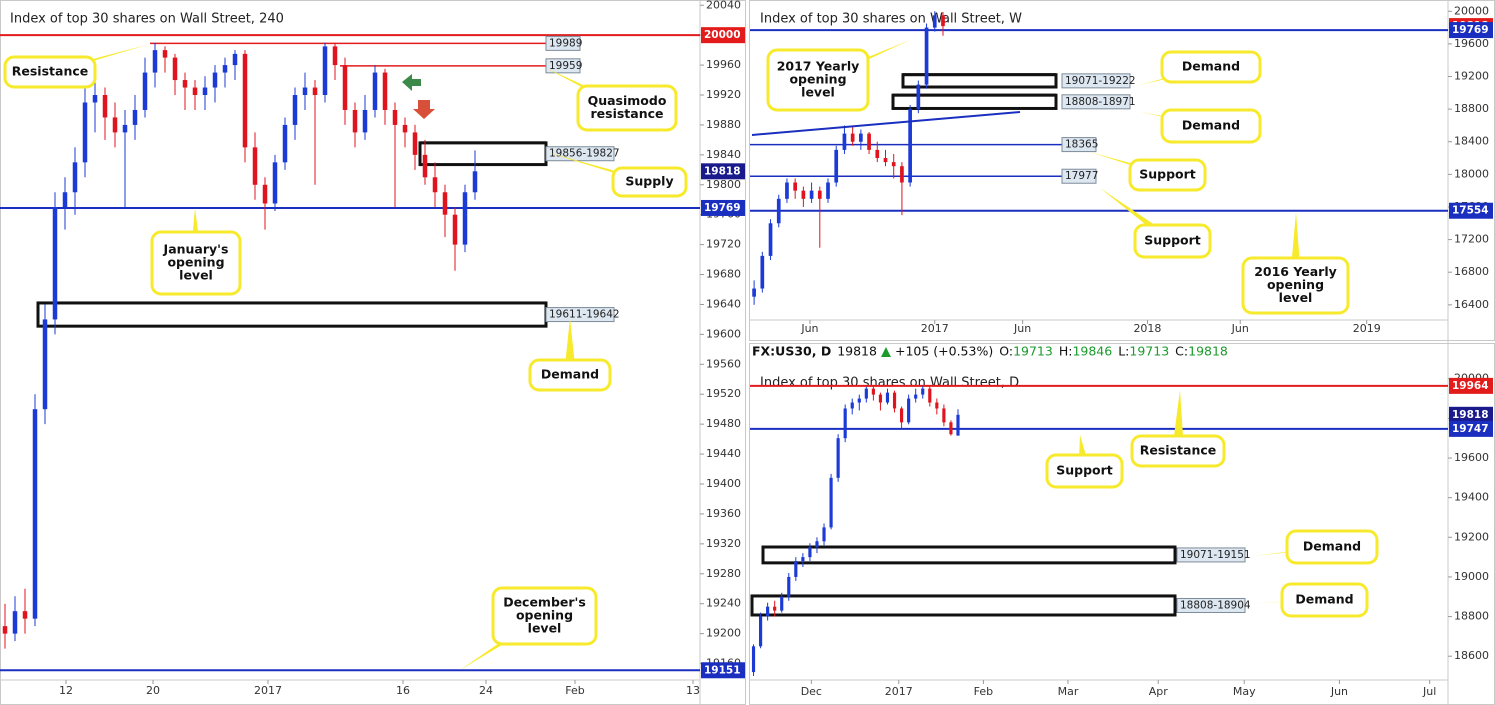 The height and width of the screenshot is (705, 1495). What do you see at coordinates (723, 543) in the screenshot?
I see `y-tick-label: 19320` at bounding box center [723, 543].